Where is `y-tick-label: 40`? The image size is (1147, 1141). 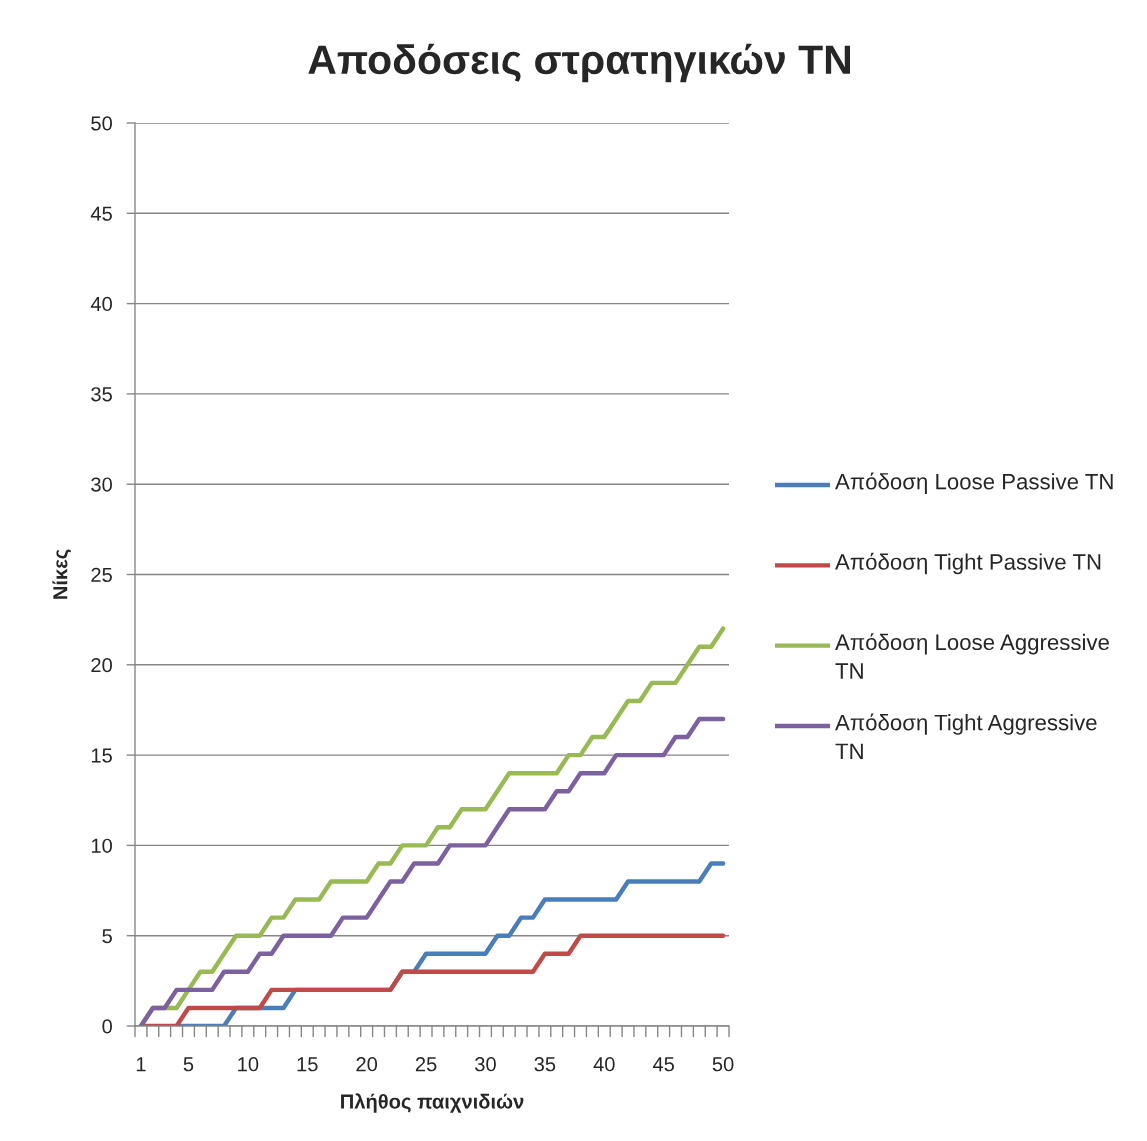 y-tick-label: 40 is located at coordinates (101, 304).